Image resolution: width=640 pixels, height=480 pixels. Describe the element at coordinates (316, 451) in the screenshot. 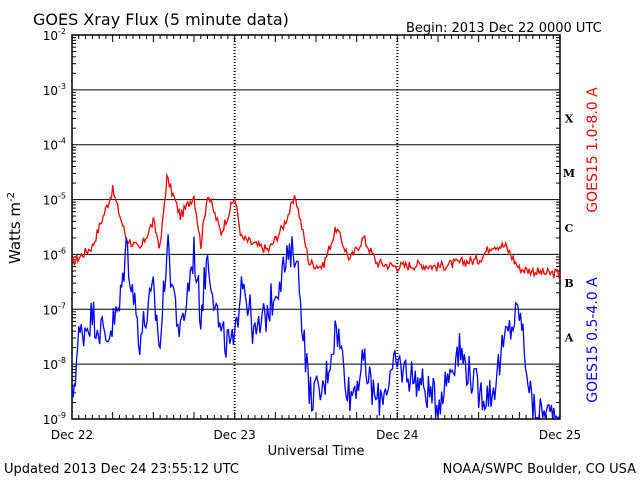

I see `x-axis-label: Universal Time` at that location.